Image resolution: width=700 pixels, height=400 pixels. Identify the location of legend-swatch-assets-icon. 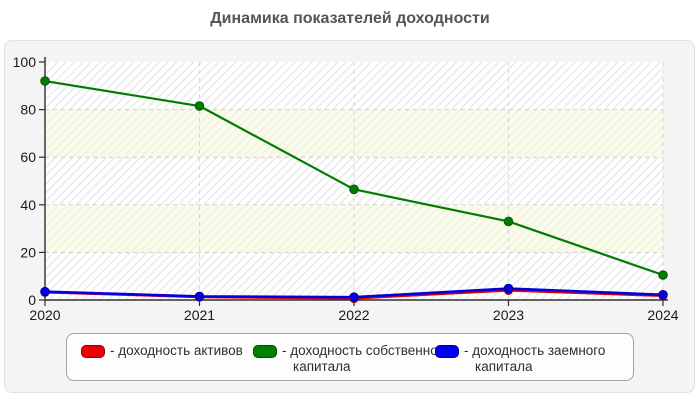
(93, 351).